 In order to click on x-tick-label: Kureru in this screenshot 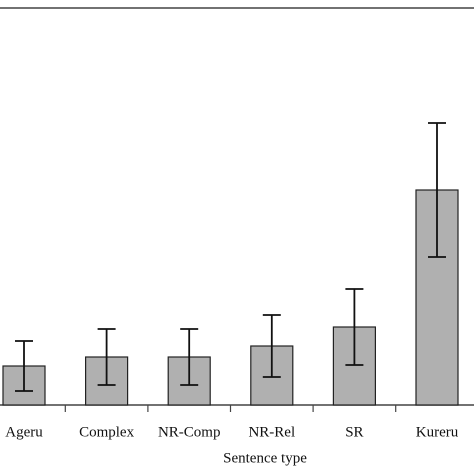, I will do `click(437, 432)`.